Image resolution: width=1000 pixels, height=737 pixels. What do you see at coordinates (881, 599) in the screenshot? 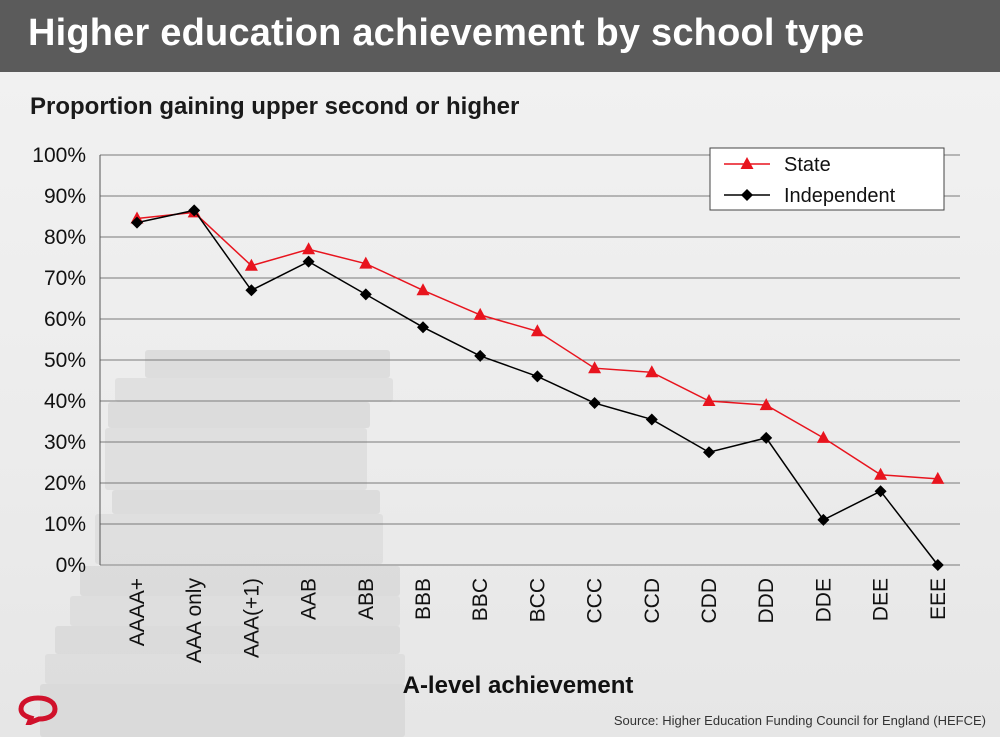
I see `x-tick-label: DEE` at bounding box center [881, 599].